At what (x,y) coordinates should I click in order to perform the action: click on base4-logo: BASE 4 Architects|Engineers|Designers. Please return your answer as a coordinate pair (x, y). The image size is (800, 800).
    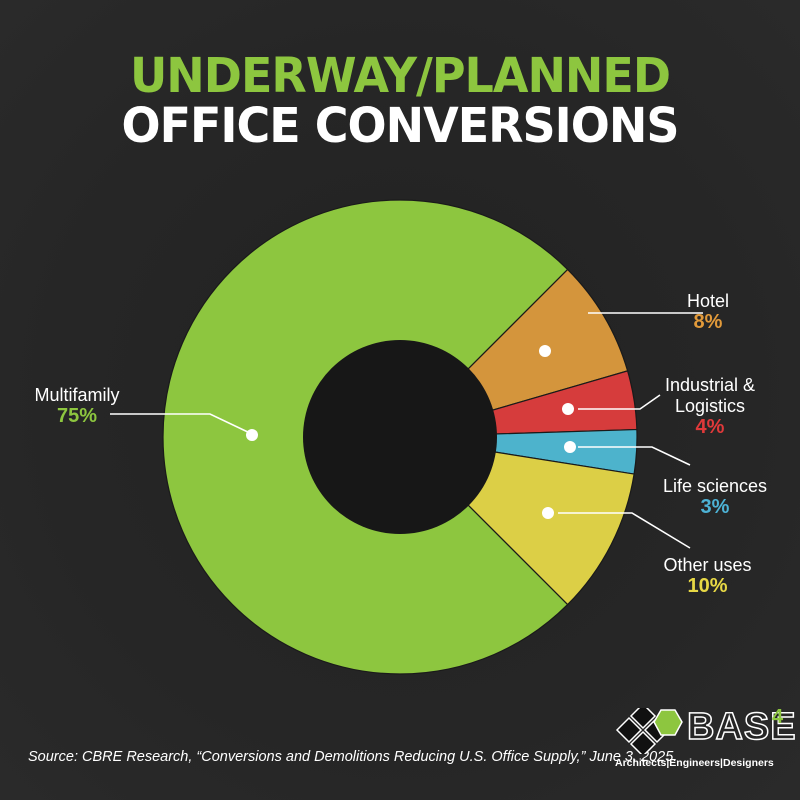
    Looking at the image, I should click on (705, 740).